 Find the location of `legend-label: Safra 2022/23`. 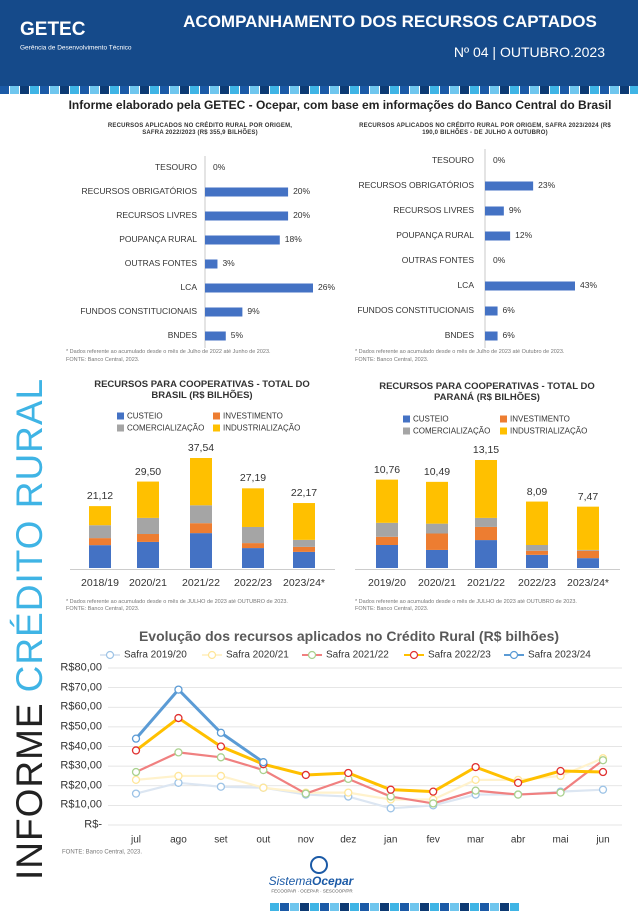

legend-label: Safra 2022/23 is located at coordinates (459, 655).